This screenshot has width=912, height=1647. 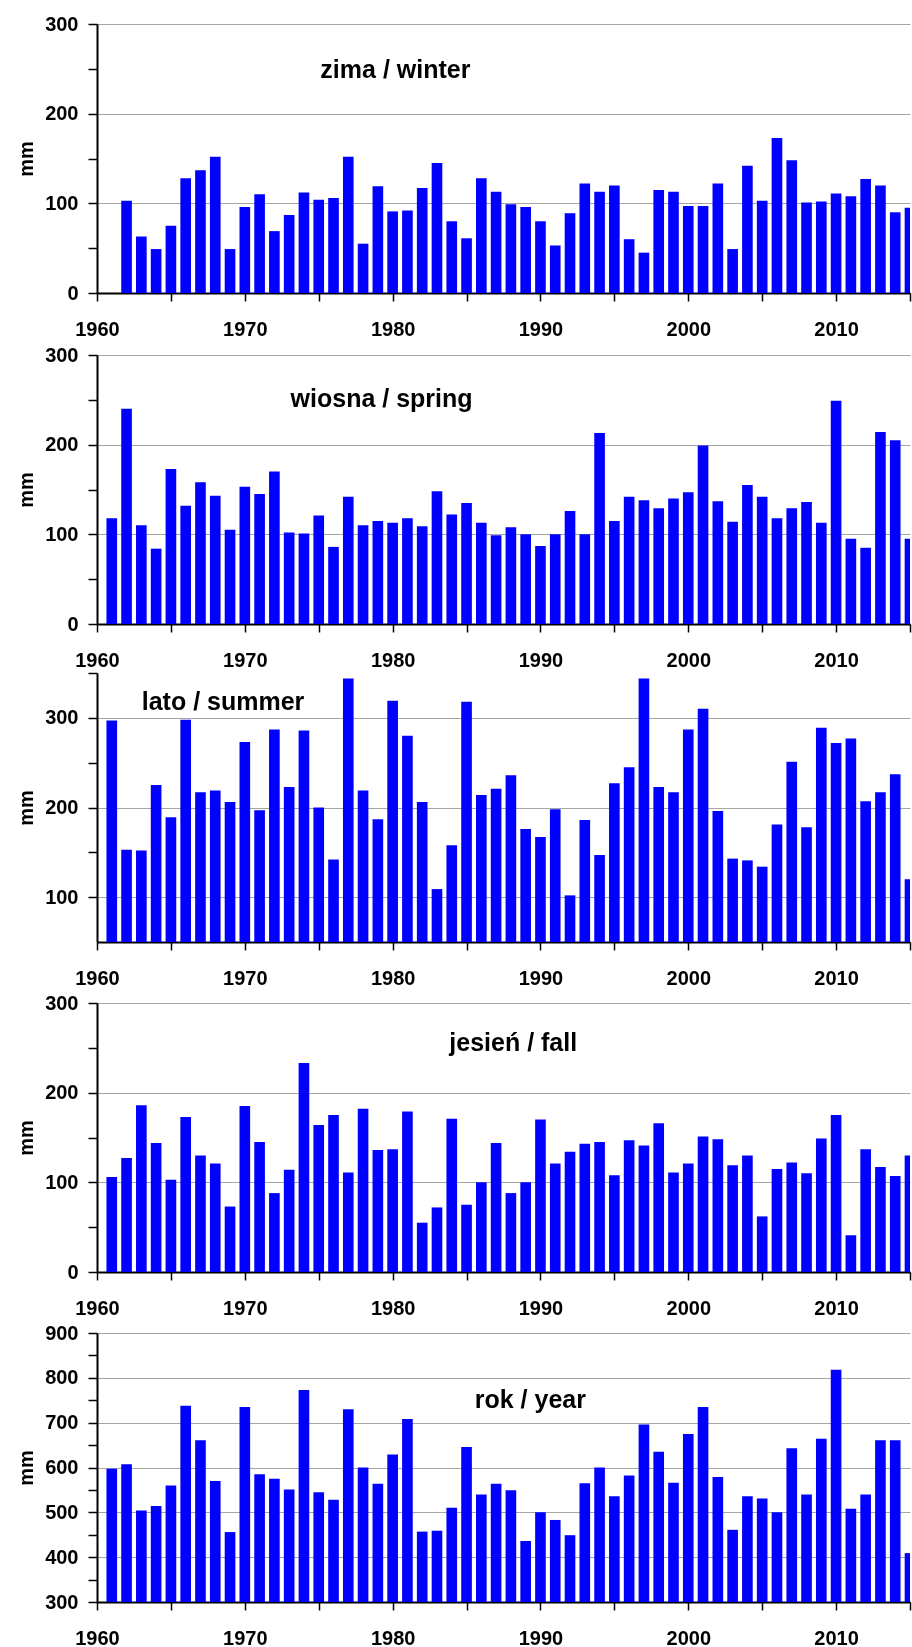 I want to click on y-axis-title: mm, so click(x=26, y=1468).